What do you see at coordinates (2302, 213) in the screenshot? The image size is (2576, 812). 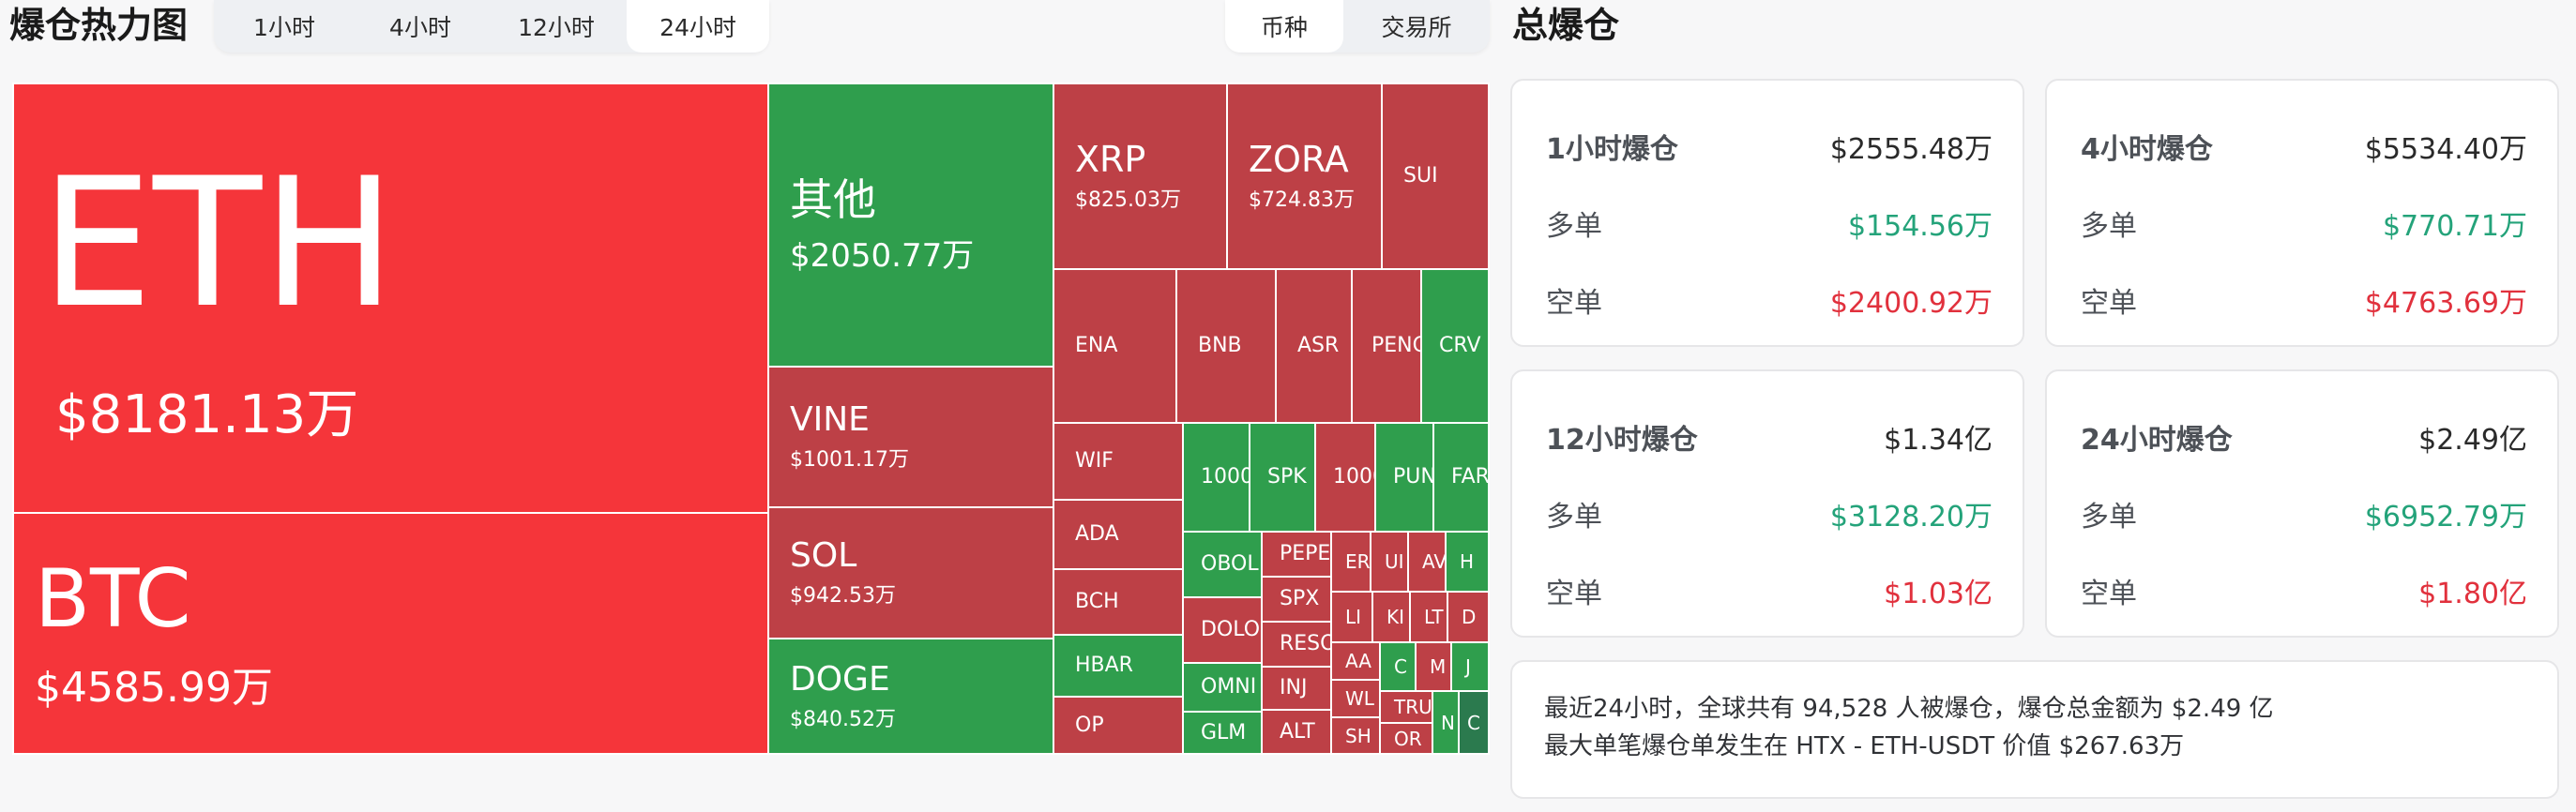 I see `summary-card-4h: 4小时爆仓 $5534.40万 多单 $770.71万 空单 $4763.69万` at bounding box center [2302, 213].